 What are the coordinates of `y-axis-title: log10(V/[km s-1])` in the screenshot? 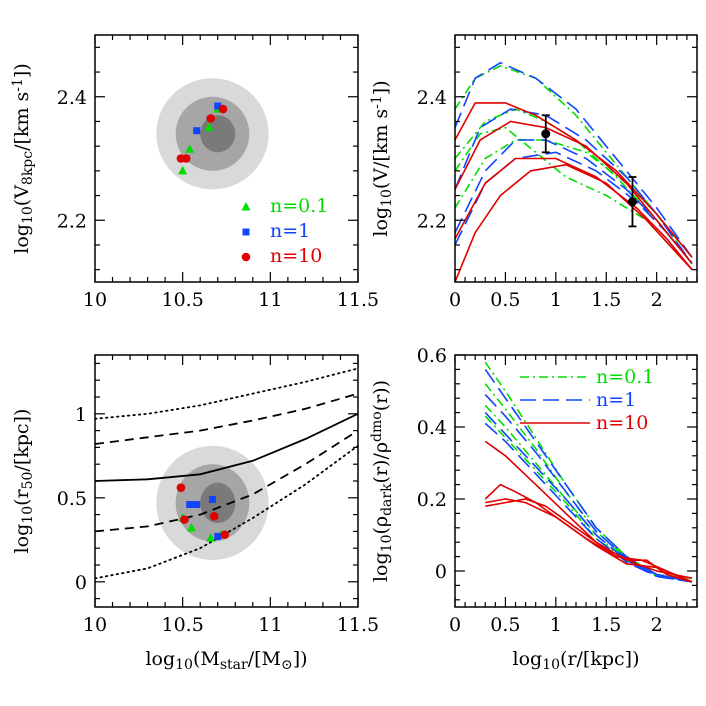 It's located at (381, 158).